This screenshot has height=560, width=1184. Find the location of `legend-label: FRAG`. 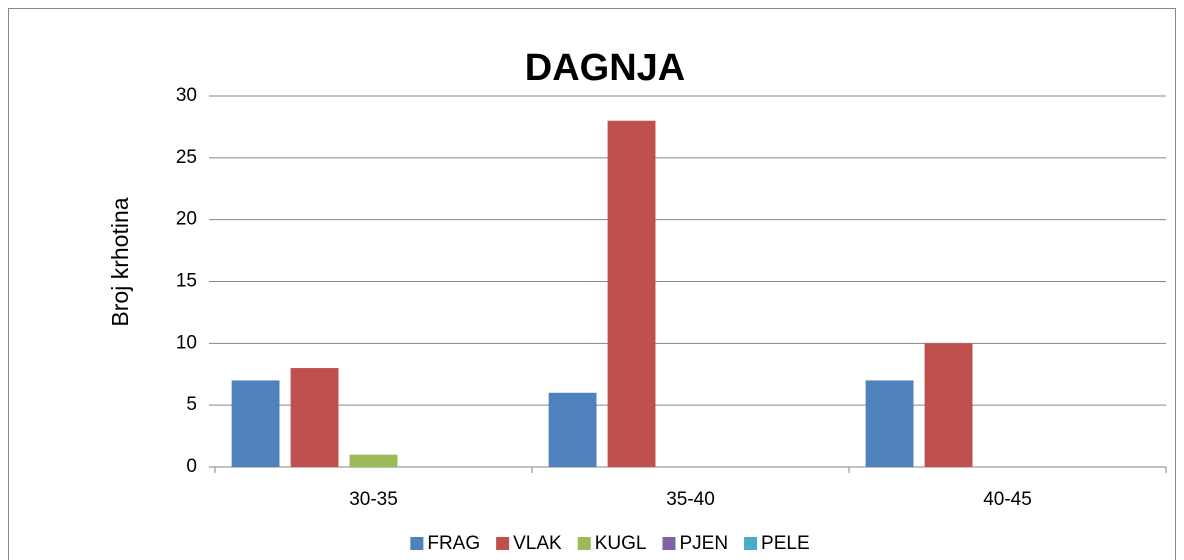

legend-label: FRAG is located at coordinates (453, 543).